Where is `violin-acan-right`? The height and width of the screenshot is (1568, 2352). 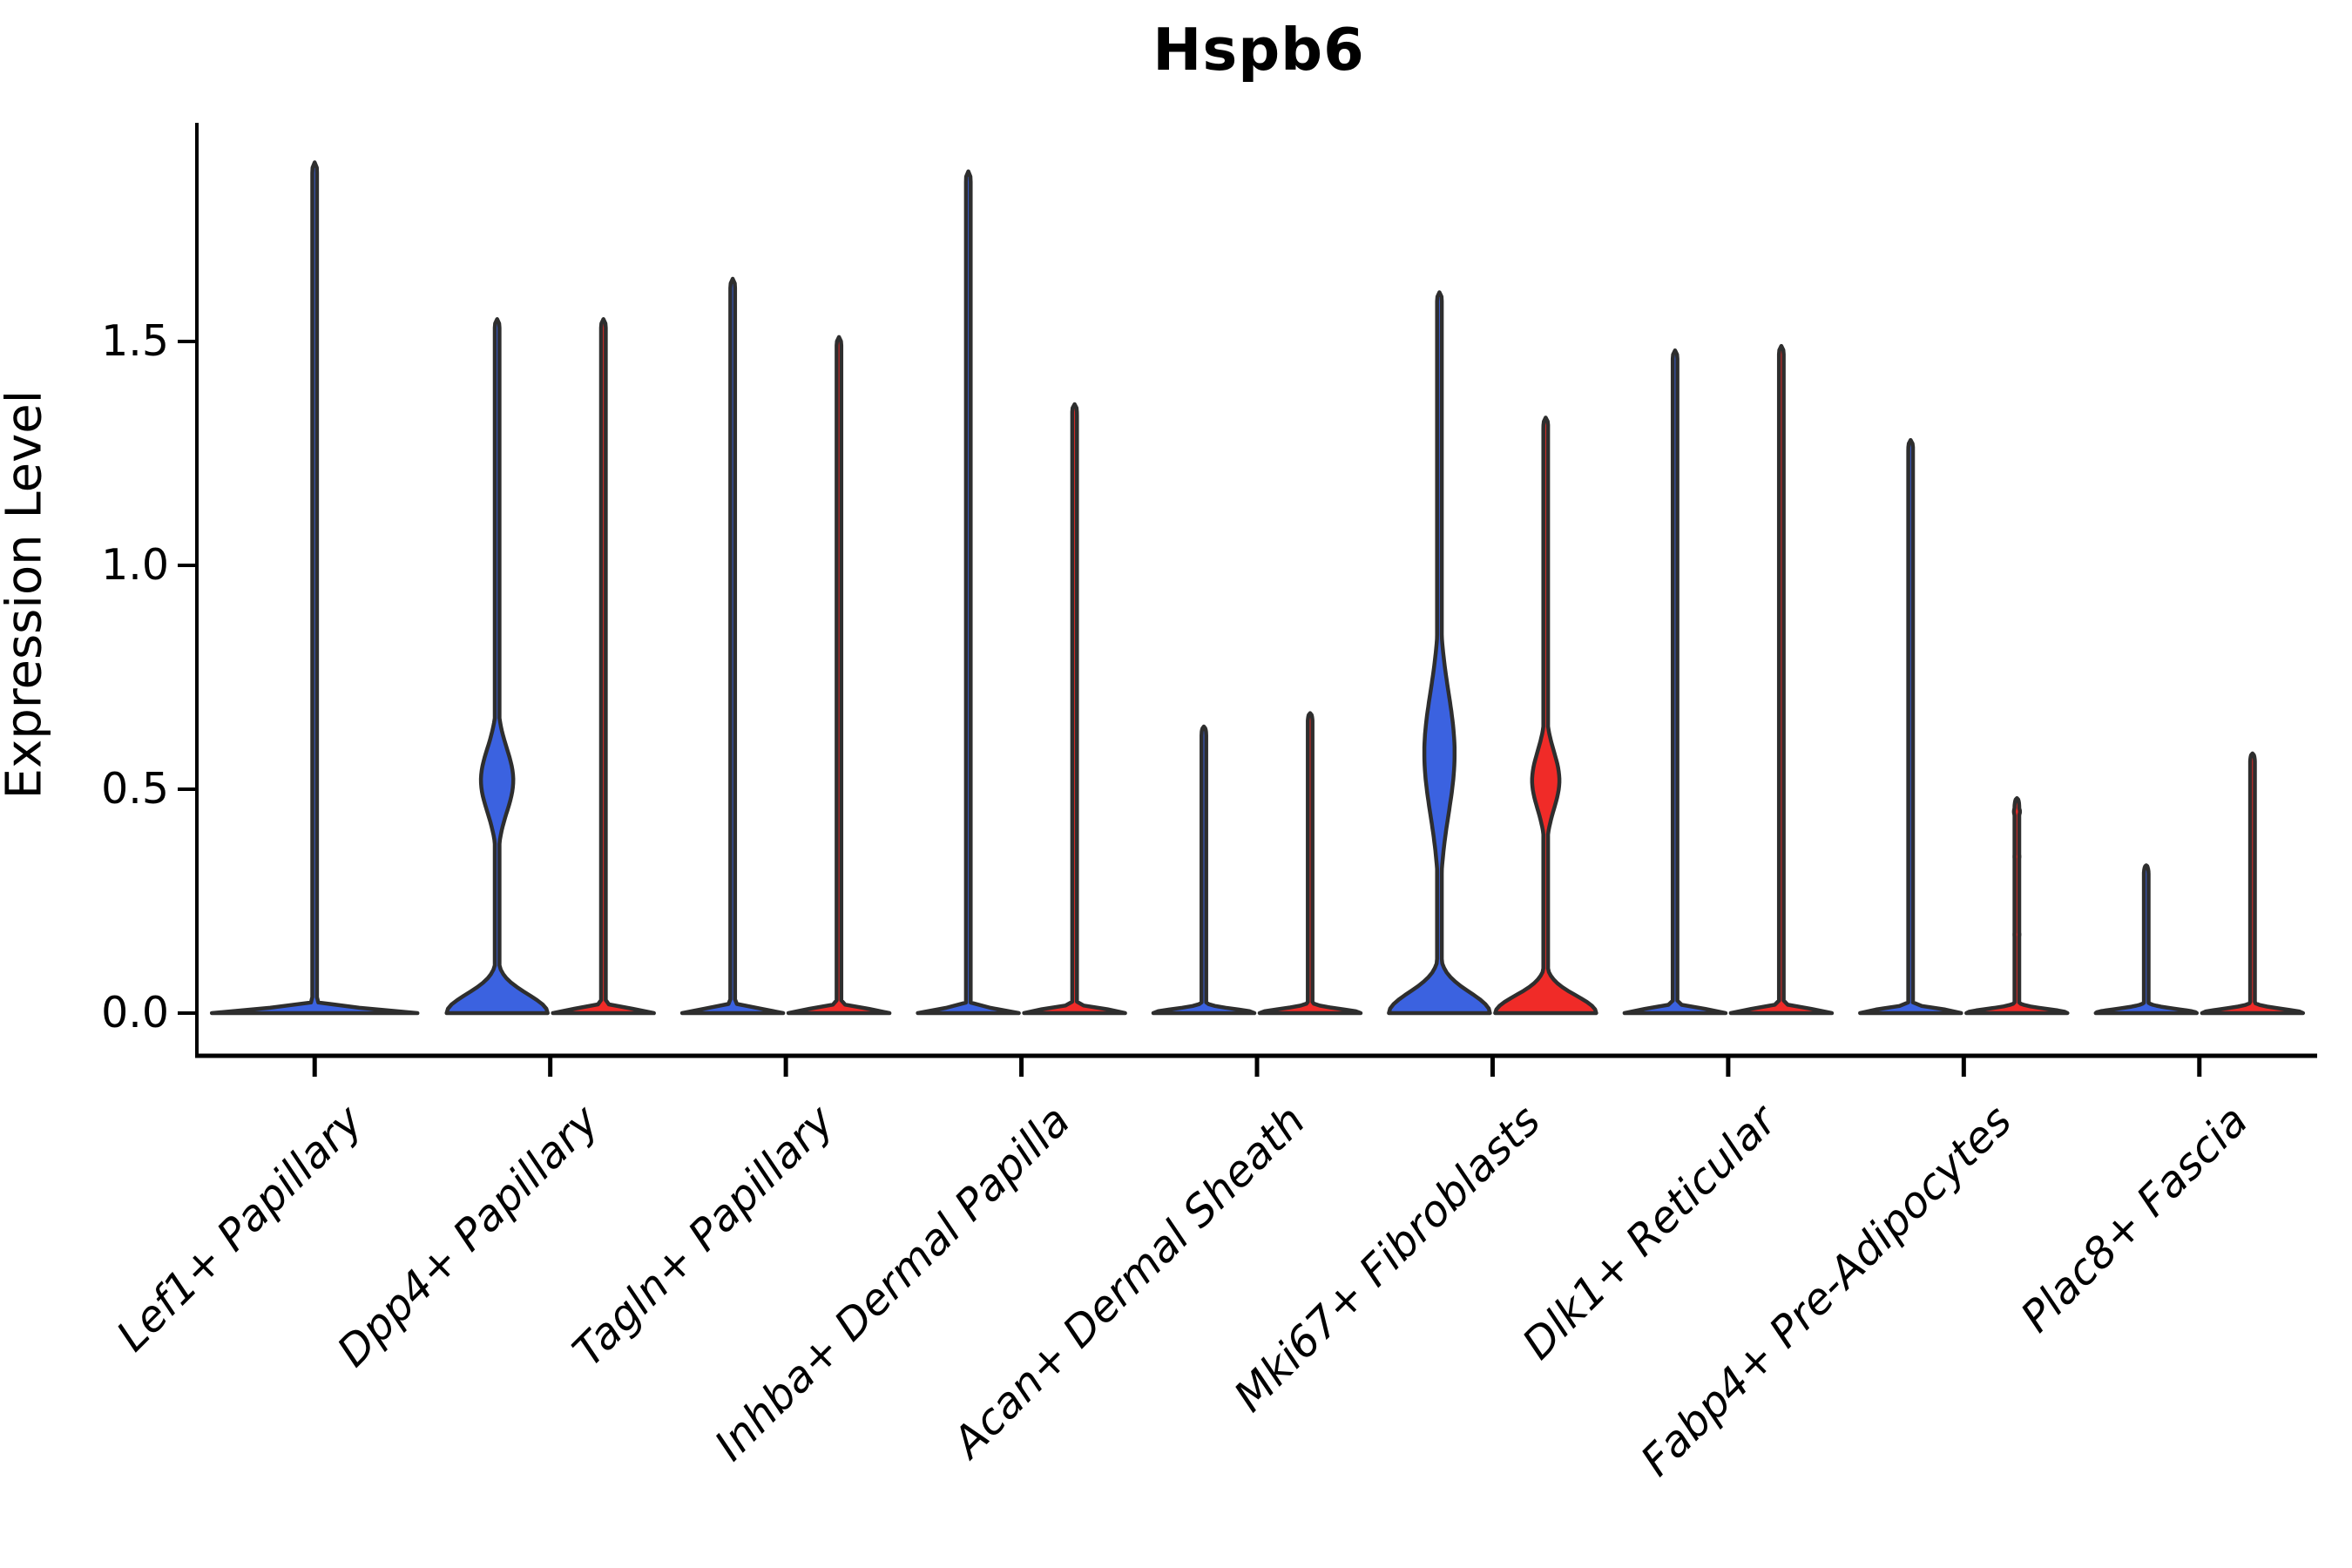 violin-acan-right is located at coordinates (1310, 864).